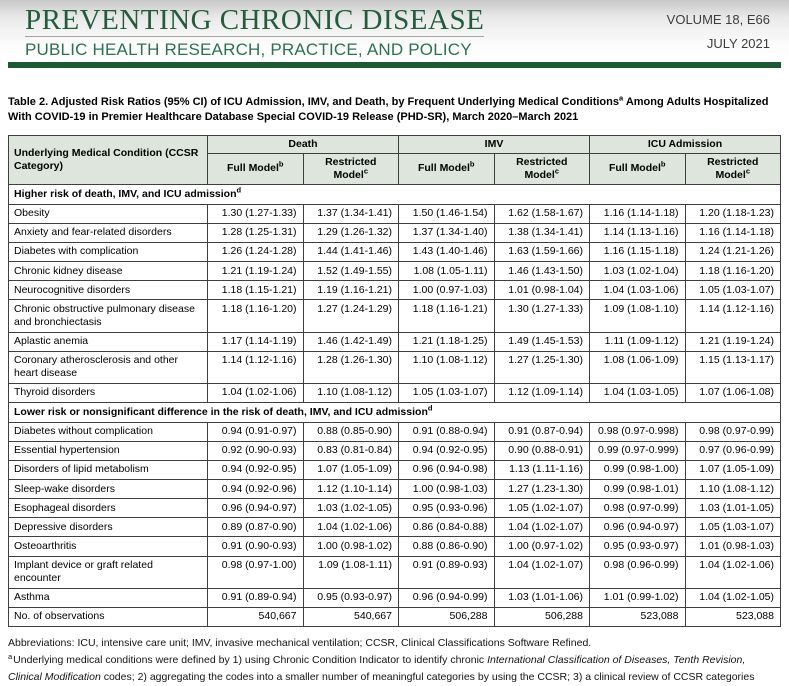 The height and width of the screenshot is (686, 789). I want to click on risk-ratio-value: 1.21 (1.19-1.24), so click(255, 271).